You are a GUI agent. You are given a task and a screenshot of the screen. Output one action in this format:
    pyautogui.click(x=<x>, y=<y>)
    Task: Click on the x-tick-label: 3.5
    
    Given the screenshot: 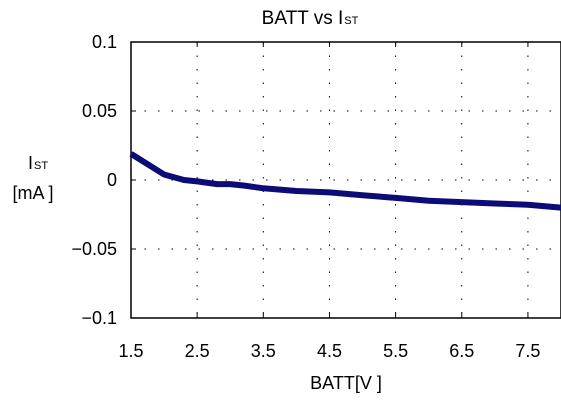 What is the action you would take?
    pyautogui.click(x=263, y=351)
    